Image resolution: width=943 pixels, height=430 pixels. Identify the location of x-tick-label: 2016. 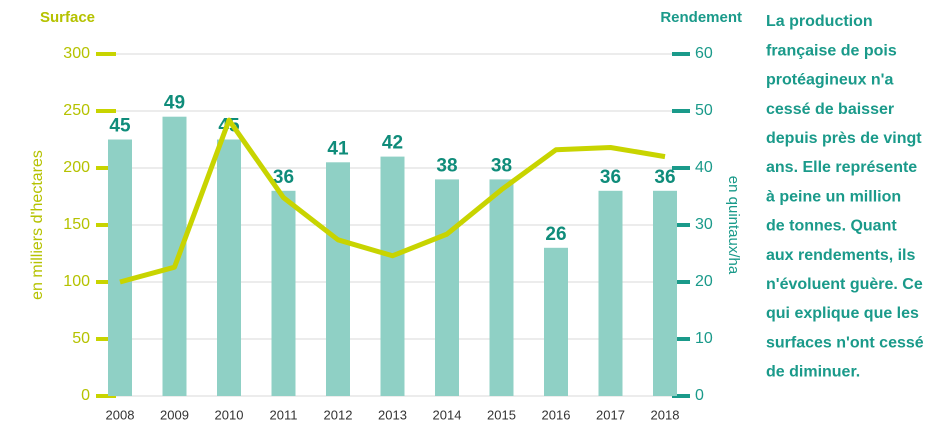
(556, 414).